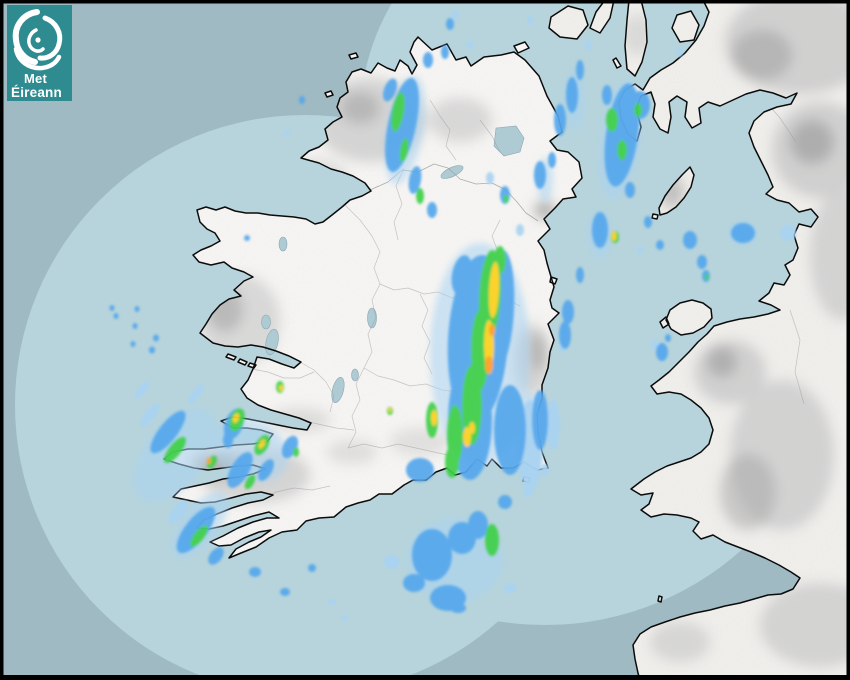 The width and height of the screenshot is (850, 680). What do you see at coordinates (509, 141) in the screenshot?
I see `lough-neagh` at bounding box center [509, 141].